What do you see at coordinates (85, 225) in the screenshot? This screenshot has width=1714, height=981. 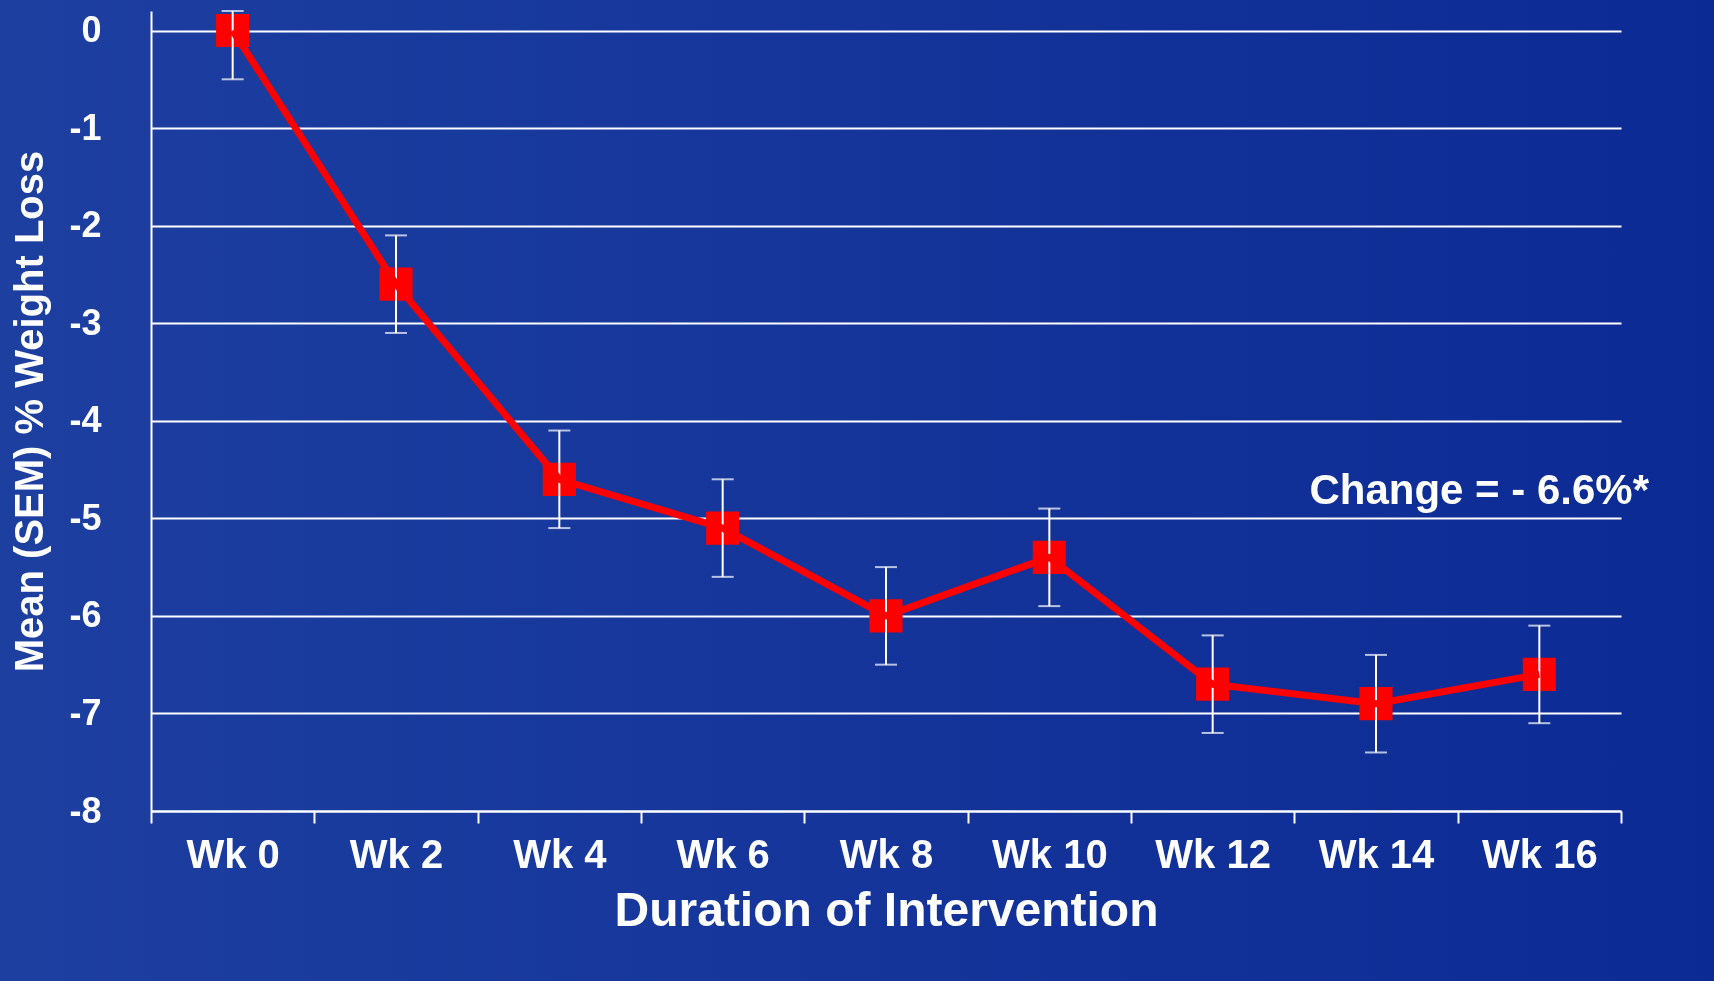 I see `y-tick-label: -2` at bounding box center [85, 225].